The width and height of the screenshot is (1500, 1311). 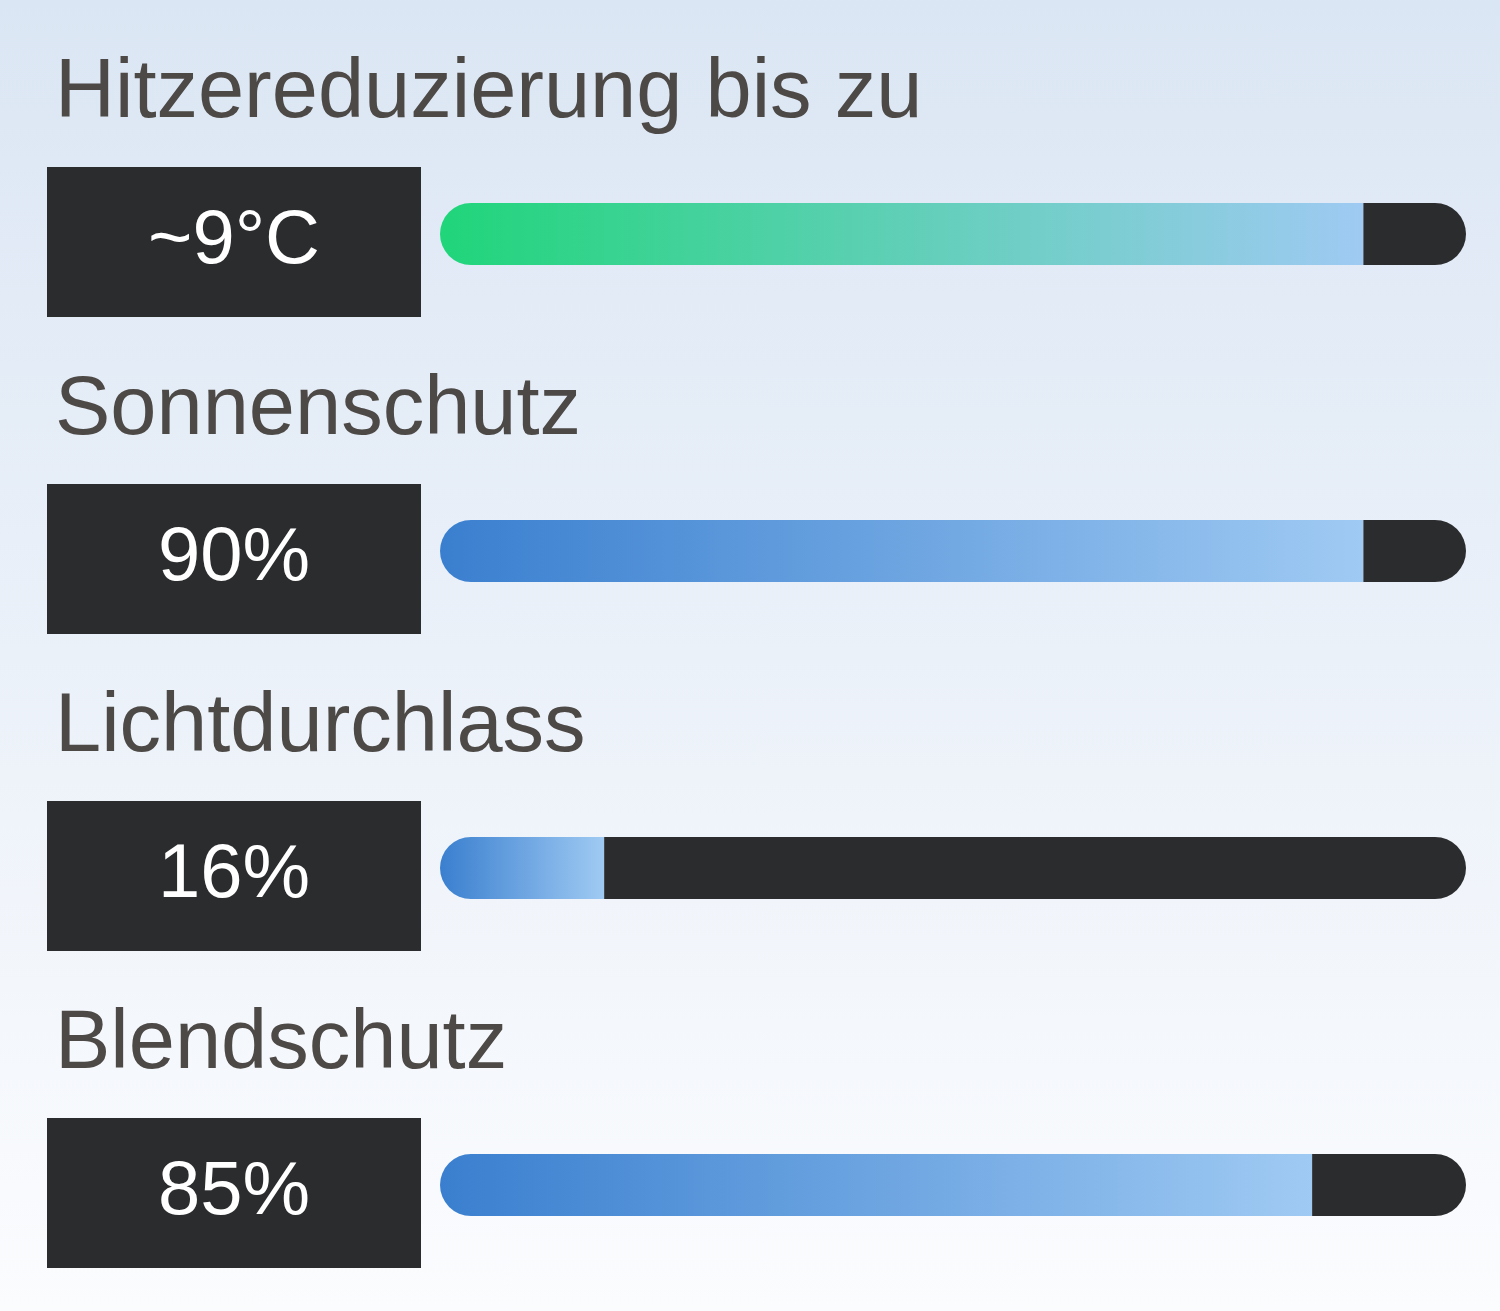 I want to click on data-label: 90%, so click(x=234, y=553).